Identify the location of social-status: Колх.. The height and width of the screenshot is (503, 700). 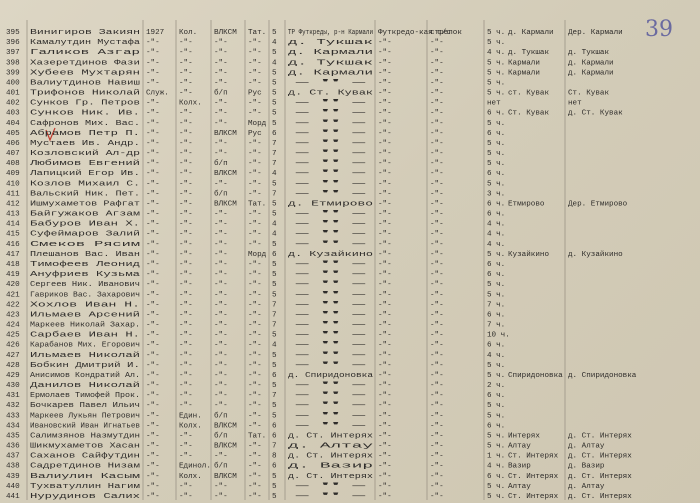
(190, 477).